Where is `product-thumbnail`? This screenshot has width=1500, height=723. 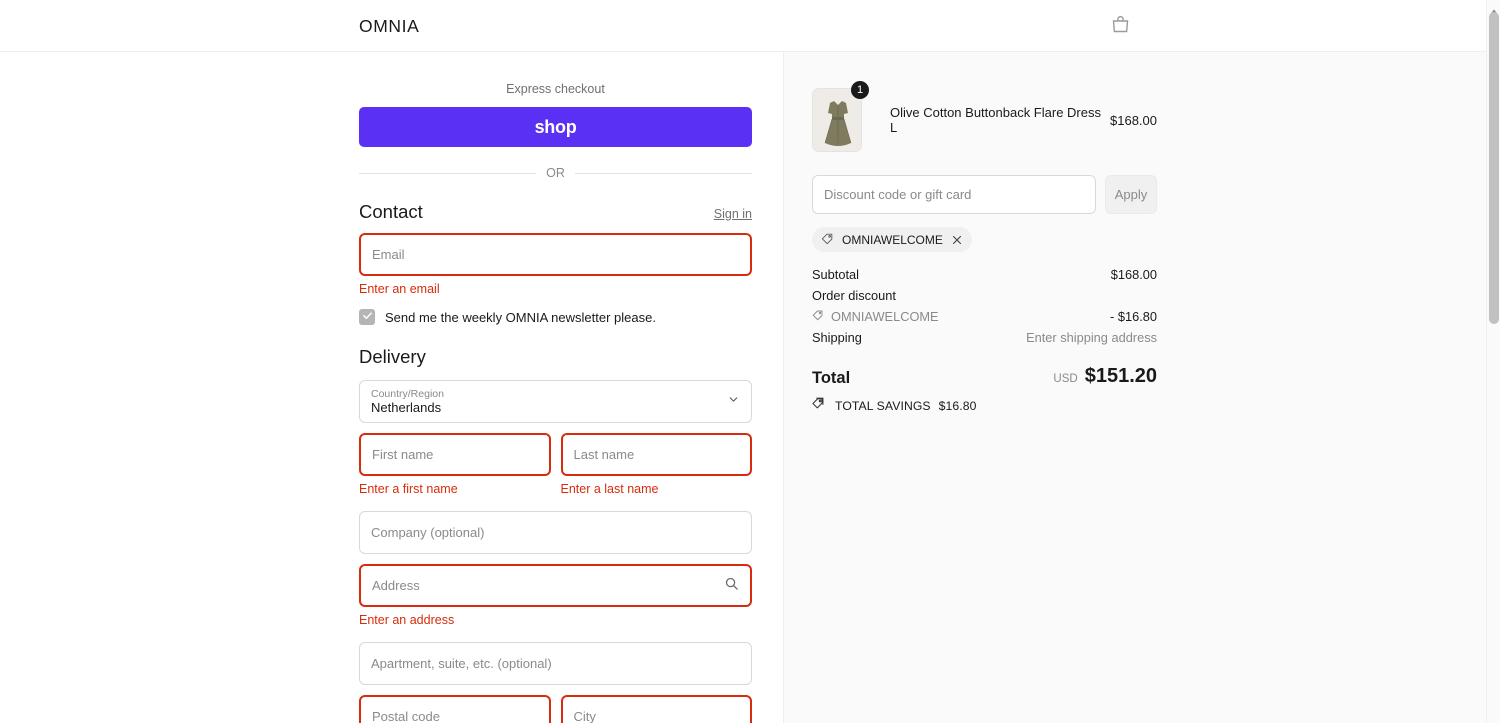
product-thumbnail is located at coordinates (837, 120).